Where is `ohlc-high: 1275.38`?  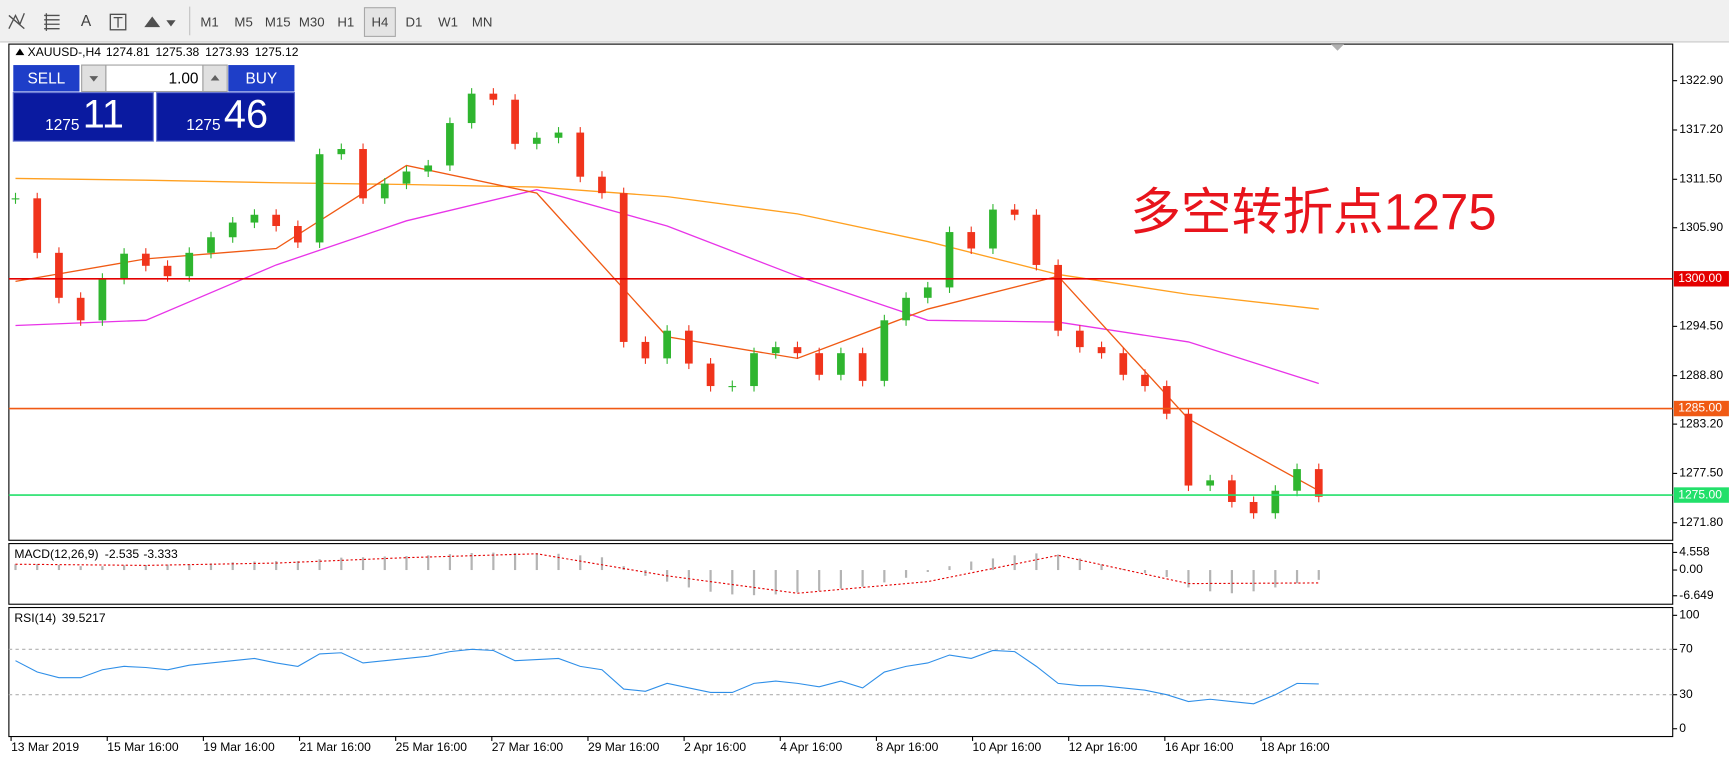
ohlc-high: 1275.38 is located at coordinates (178, 52).